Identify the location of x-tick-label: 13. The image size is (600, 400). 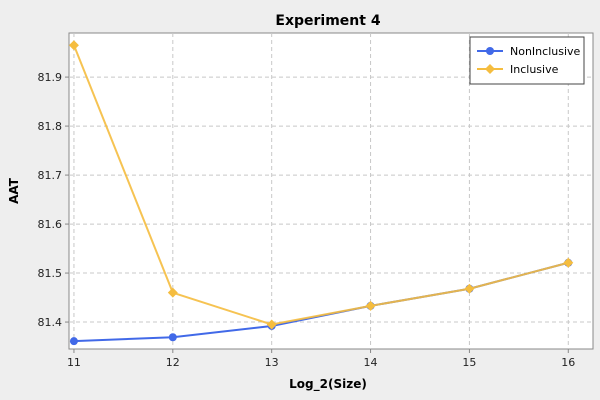
(272, 362).